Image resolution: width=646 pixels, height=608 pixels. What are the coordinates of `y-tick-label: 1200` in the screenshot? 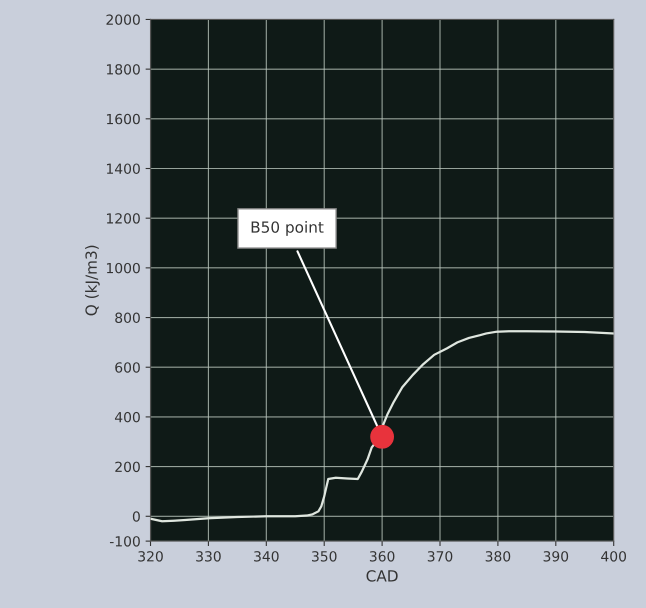 It's located at (123, 218).